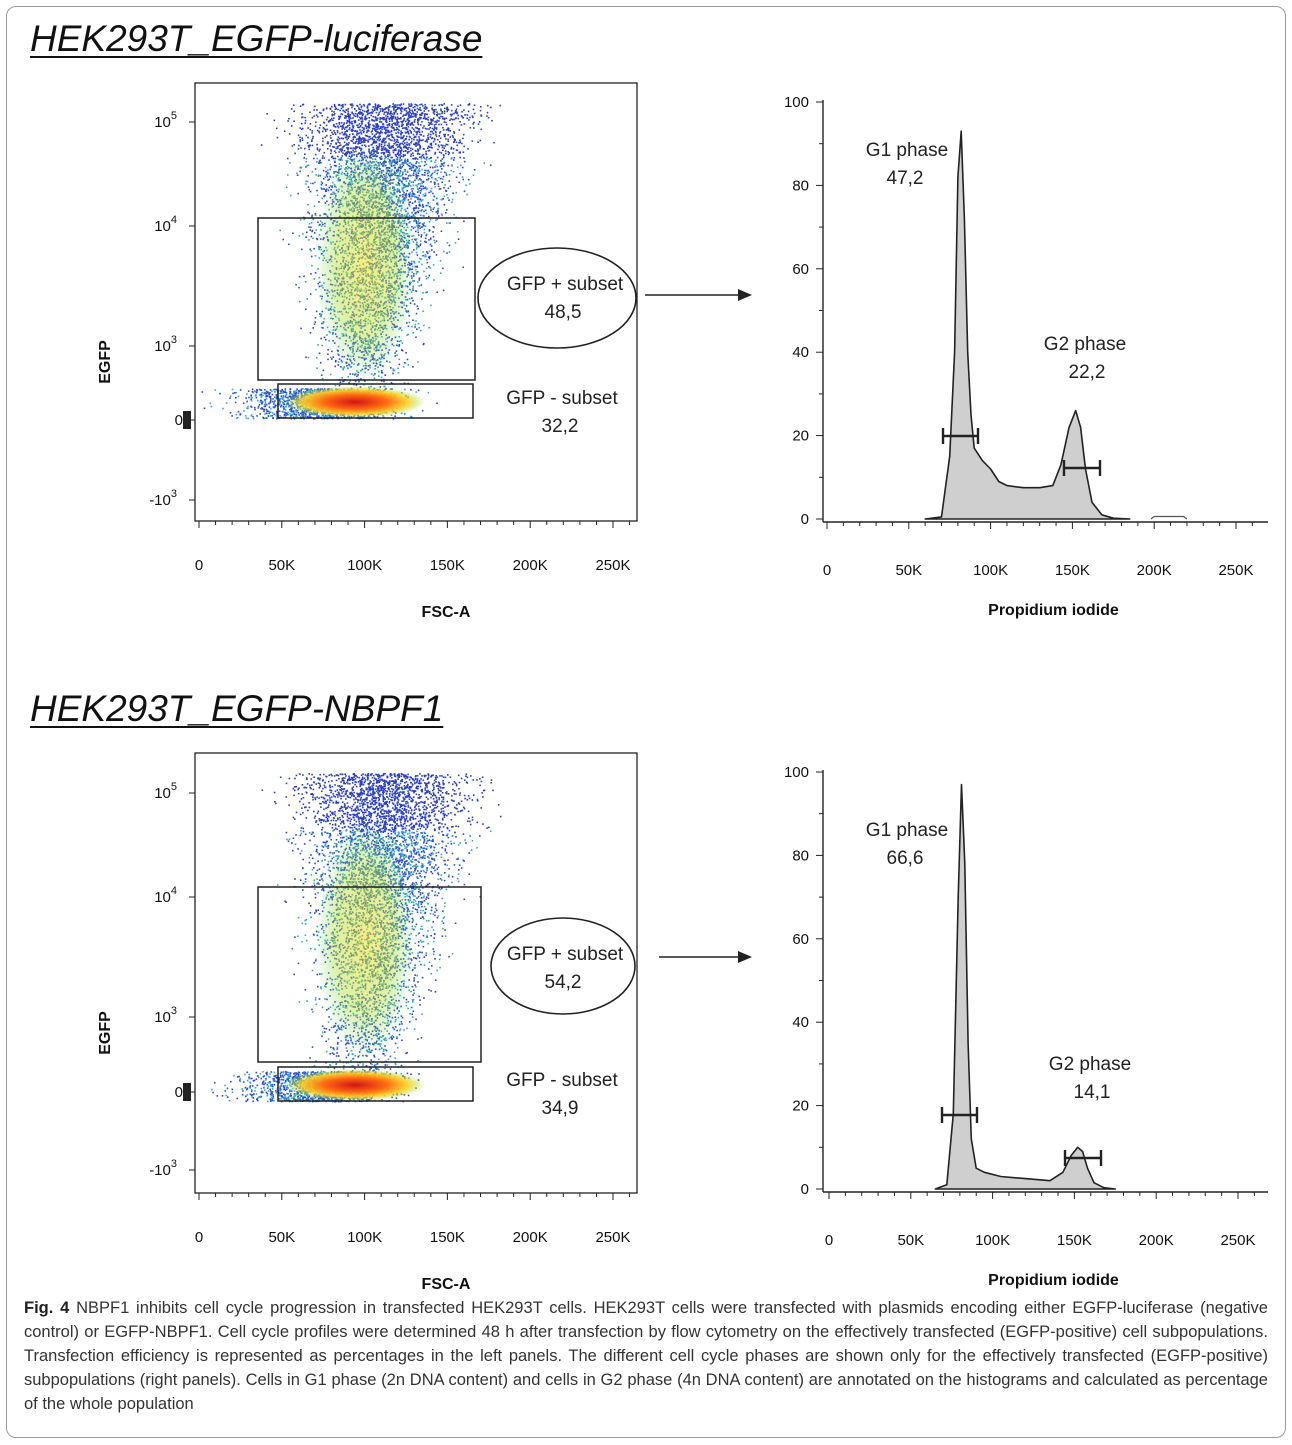 The height and width of the screenshot is (1445, 1292). What do you see at coordinates (562, 1080) in the screenshot?
I see `gate-negative-name: GFP - subset` at bounding box center [562, 1080].